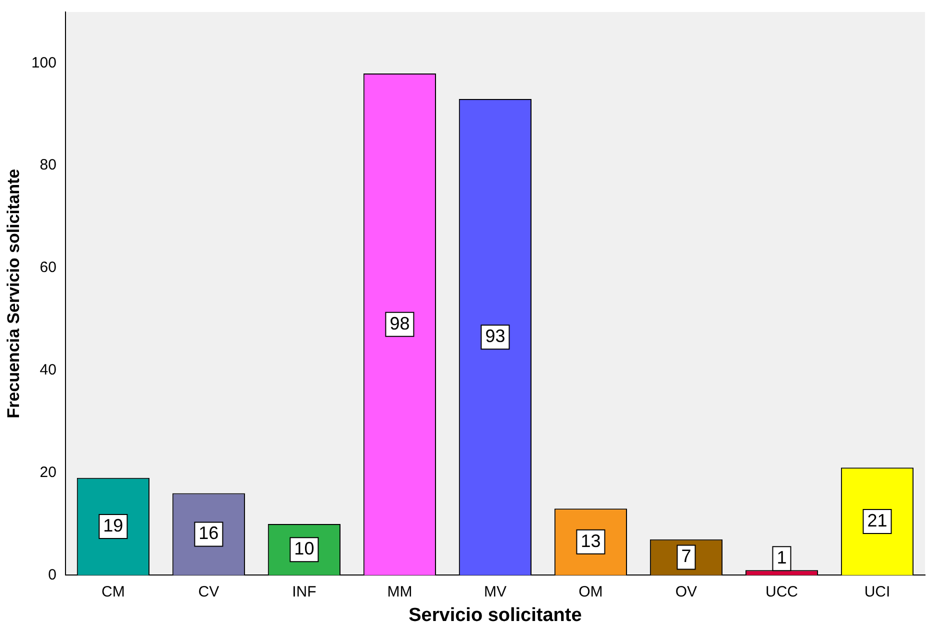 The image size is (930, 627). Describe the element at coordinates (48, 370) in the screenshot. I see `y-tick-label: 40` at that location.